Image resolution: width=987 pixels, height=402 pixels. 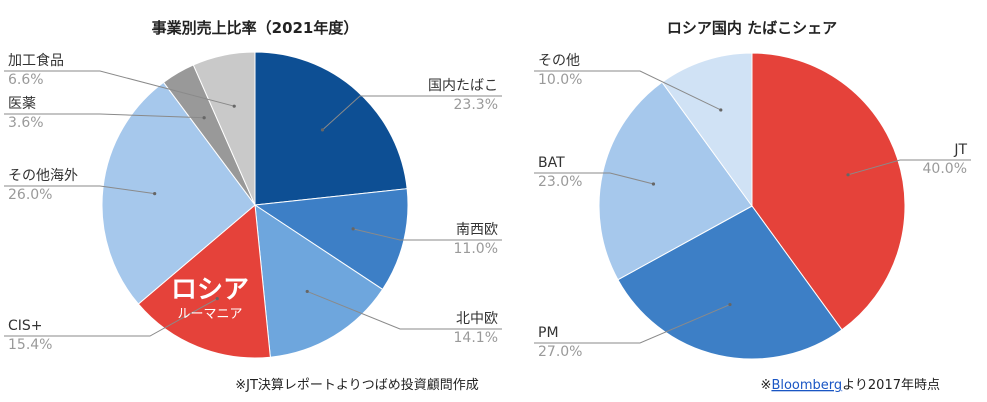 What do you see at coordinates (806, 385) in the screenshot?
I see `bloomberg-link: Bloomberg` at bounding box center [806, 385].